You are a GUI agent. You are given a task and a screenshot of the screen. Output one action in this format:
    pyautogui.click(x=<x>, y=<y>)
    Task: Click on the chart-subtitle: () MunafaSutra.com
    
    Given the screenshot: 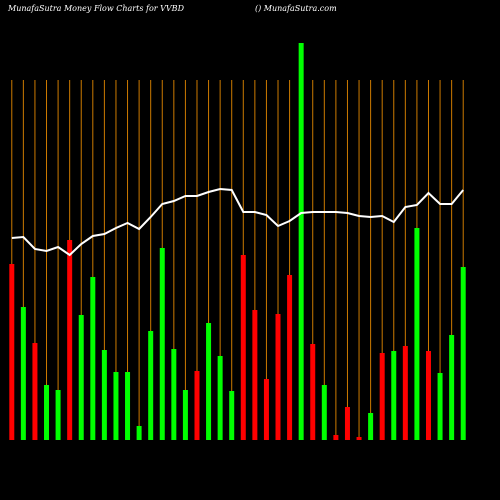 What is the action you would take?
    pyautogui.click(x=296, y=8)
    